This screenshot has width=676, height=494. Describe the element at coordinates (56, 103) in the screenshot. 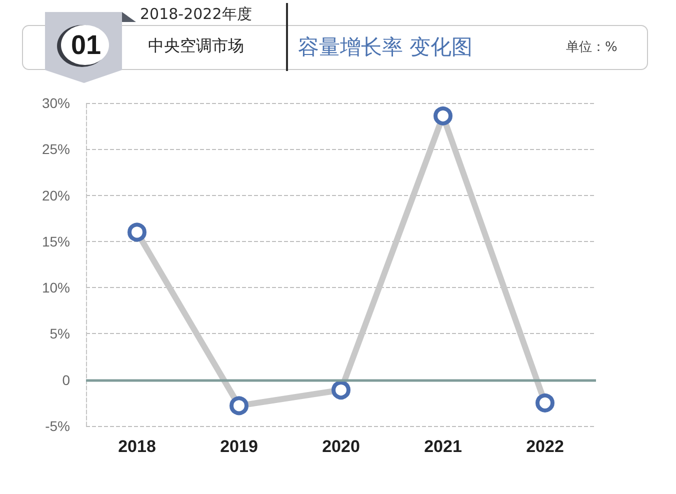

I see `y-tick-label: 30%` at that location.